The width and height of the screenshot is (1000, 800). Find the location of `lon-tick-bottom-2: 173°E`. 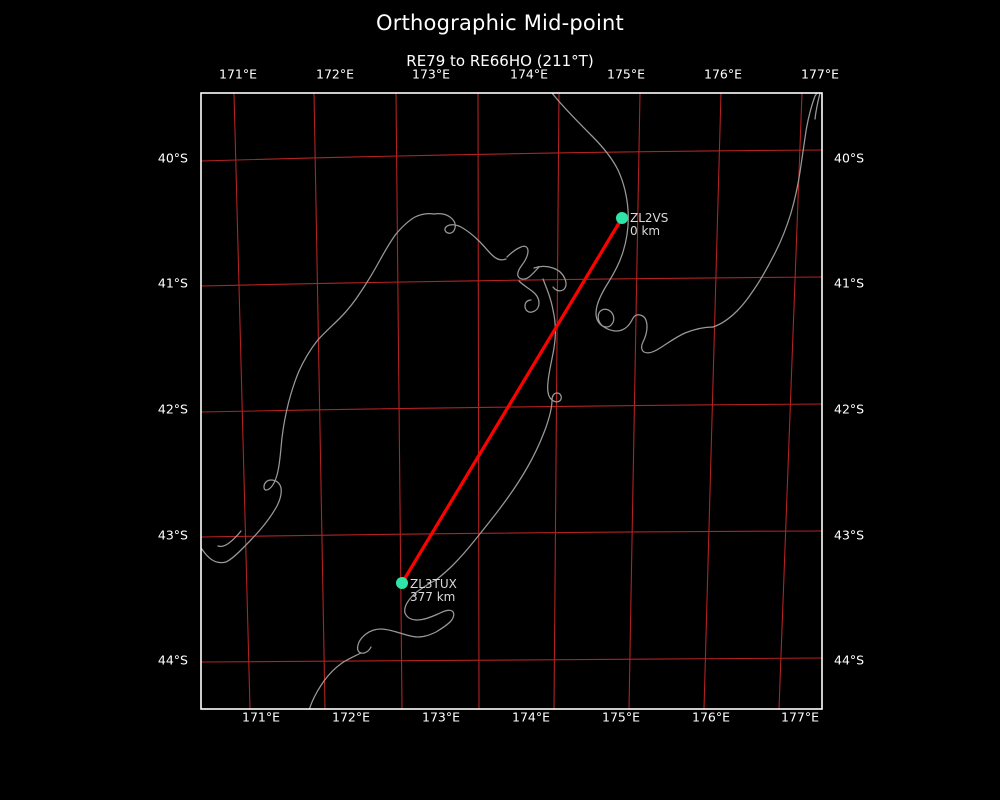

lon-tick-bottom-2: 173°E is located at coordinates (441, 717).